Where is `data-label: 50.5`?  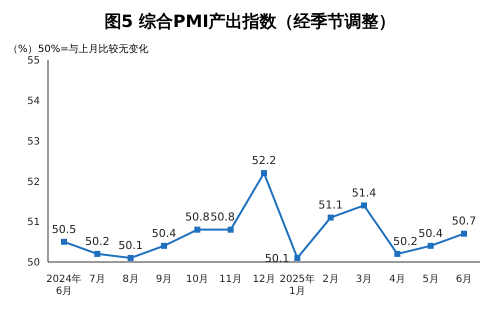 data-label: 50.5 is located at coordinates (64, 229).